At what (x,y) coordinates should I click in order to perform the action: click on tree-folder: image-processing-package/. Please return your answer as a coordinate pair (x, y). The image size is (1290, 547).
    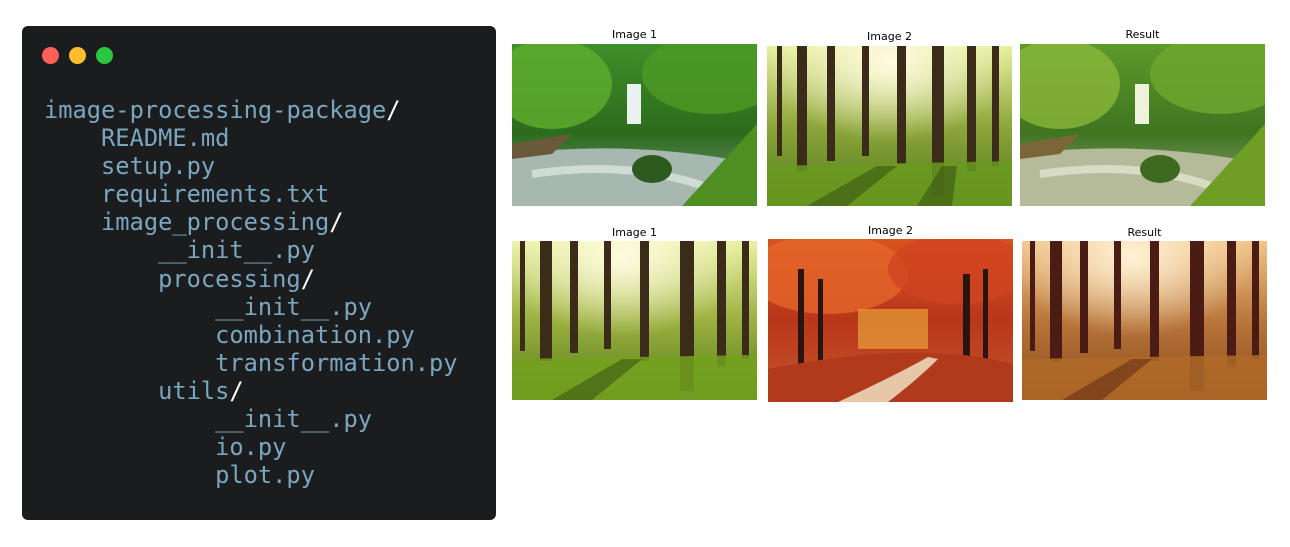
    Looking at the image, I should click on (251, 110).